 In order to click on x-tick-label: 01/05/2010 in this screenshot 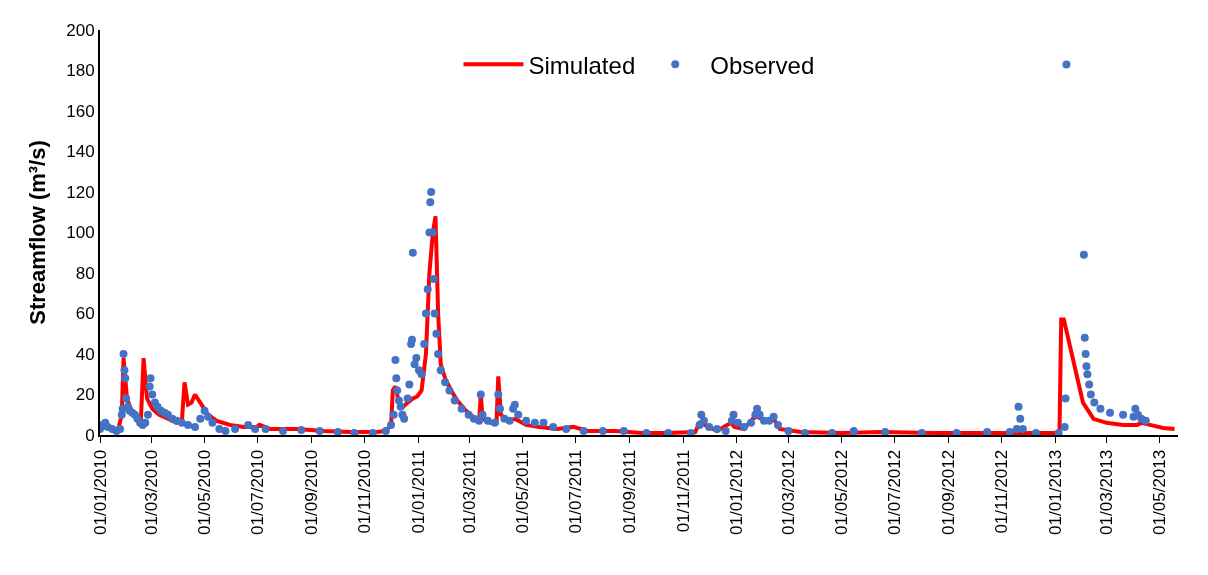, I will do `click(205, 492)`.